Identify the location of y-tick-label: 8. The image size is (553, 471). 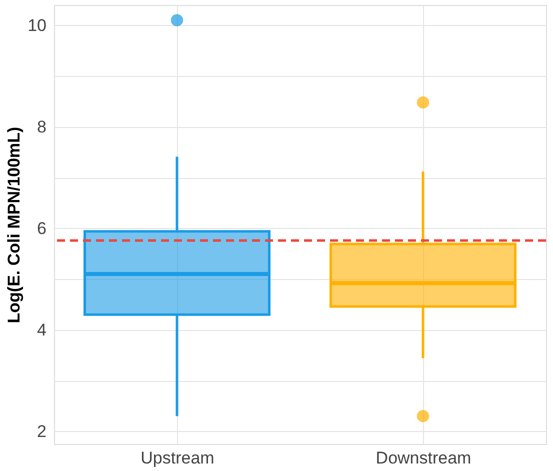
(41, 126).